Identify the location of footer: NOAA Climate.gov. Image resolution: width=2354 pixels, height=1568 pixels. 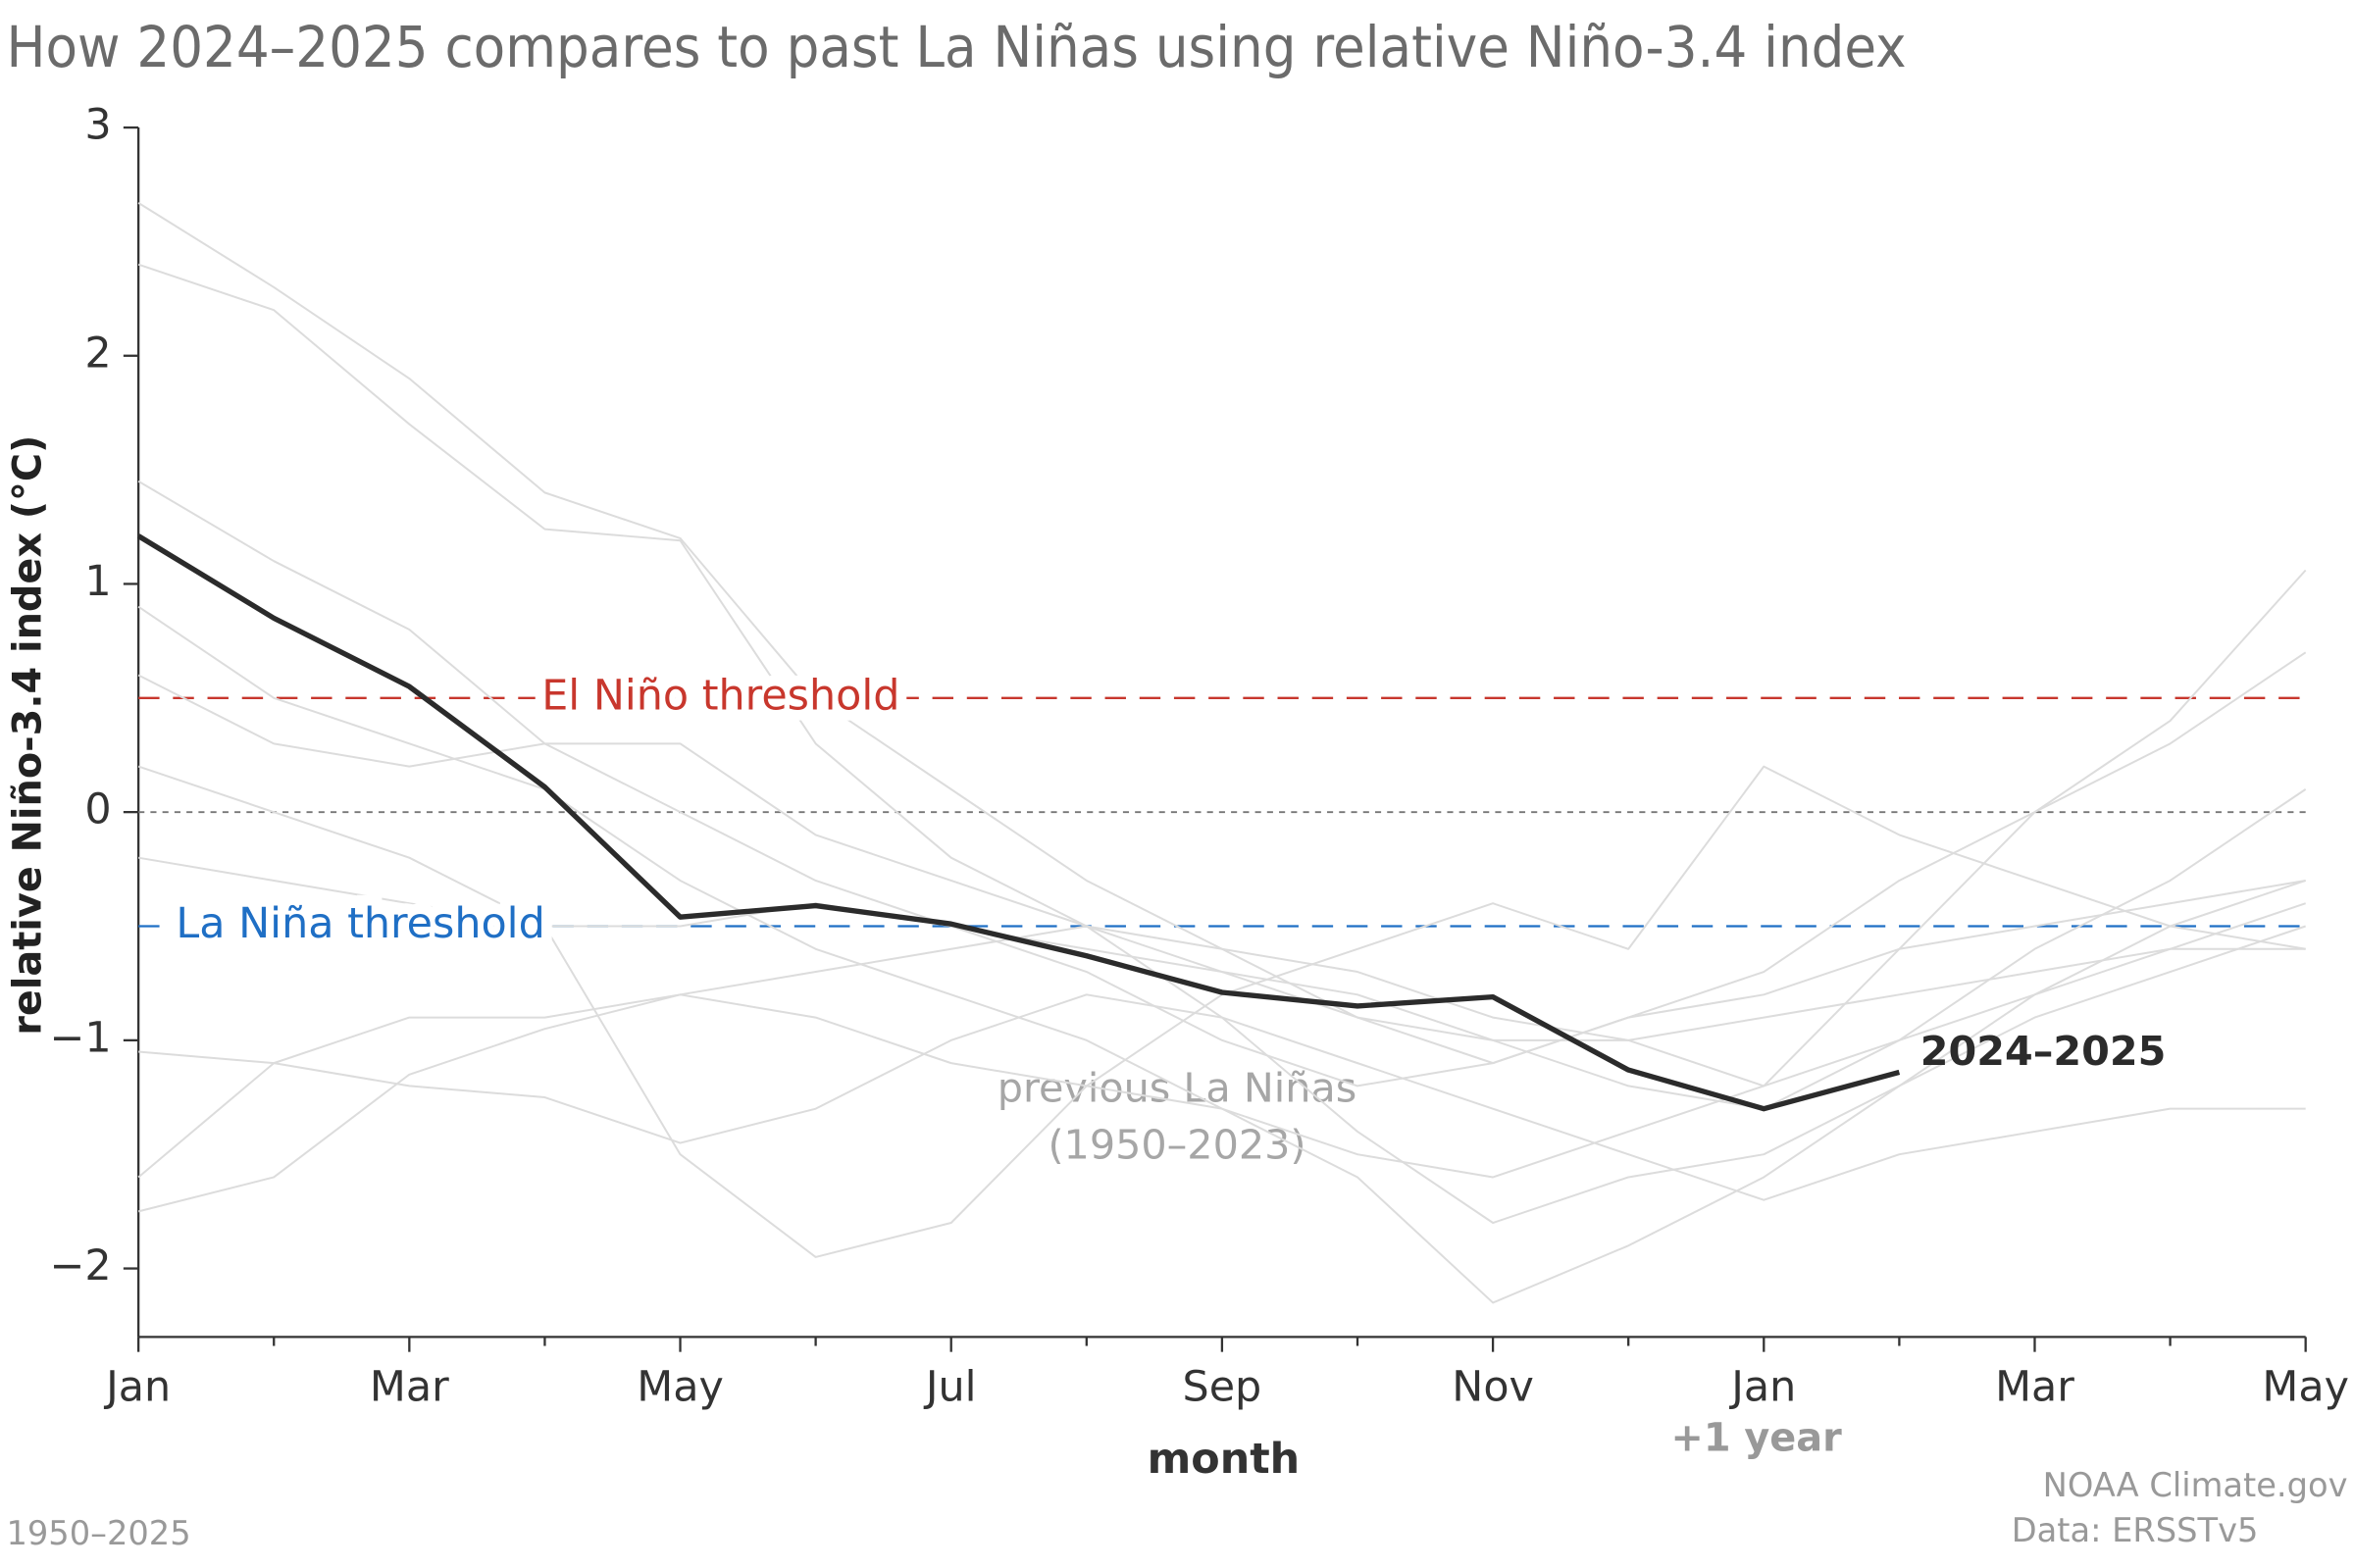
(2195, 1485).